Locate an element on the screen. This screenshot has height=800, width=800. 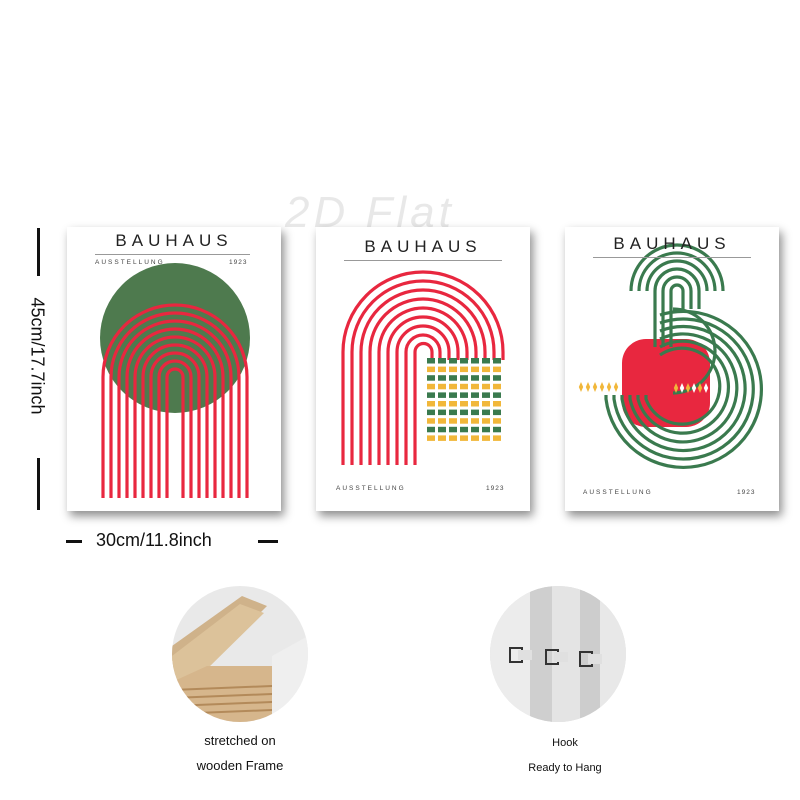
poster-1-title: BAUHAUS is located at coordinates (174, 240).